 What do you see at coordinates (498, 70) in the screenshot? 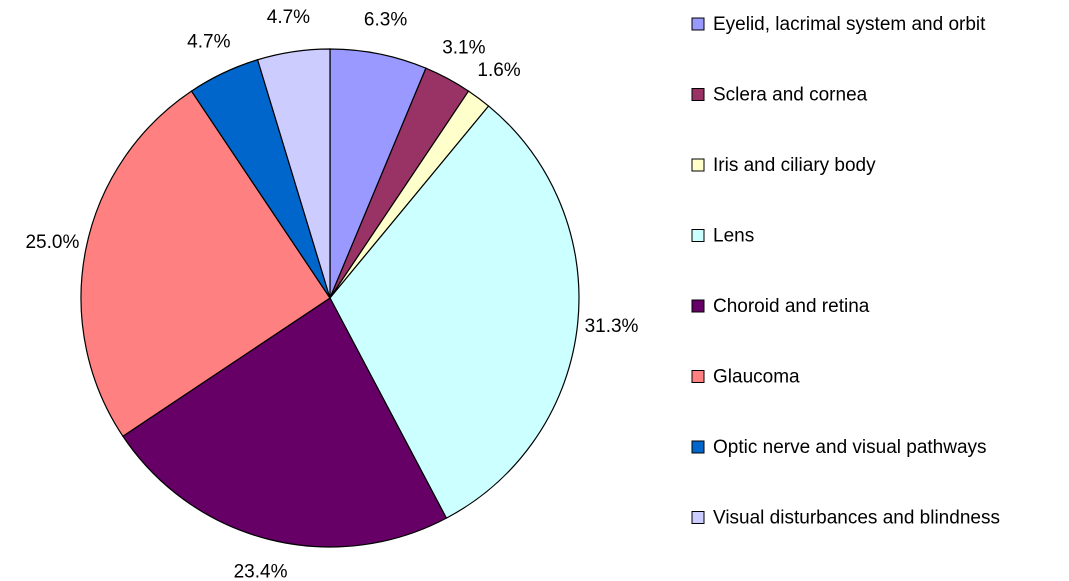
I see `data-label: 1.6%` at bounding box center [498, 70].